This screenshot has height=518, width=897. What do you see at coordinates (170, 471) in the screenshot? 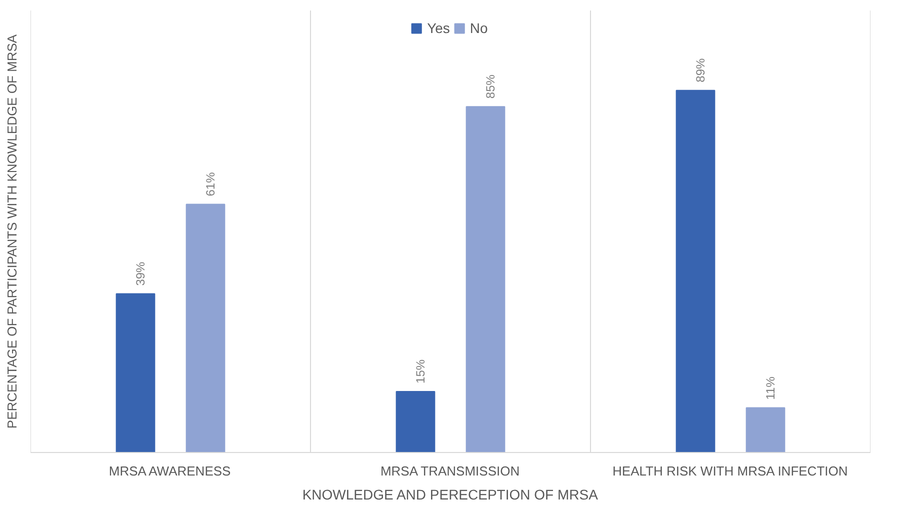
I see `x-tick-label: MRSA AWARENESS` at bounding box center [170, 471].